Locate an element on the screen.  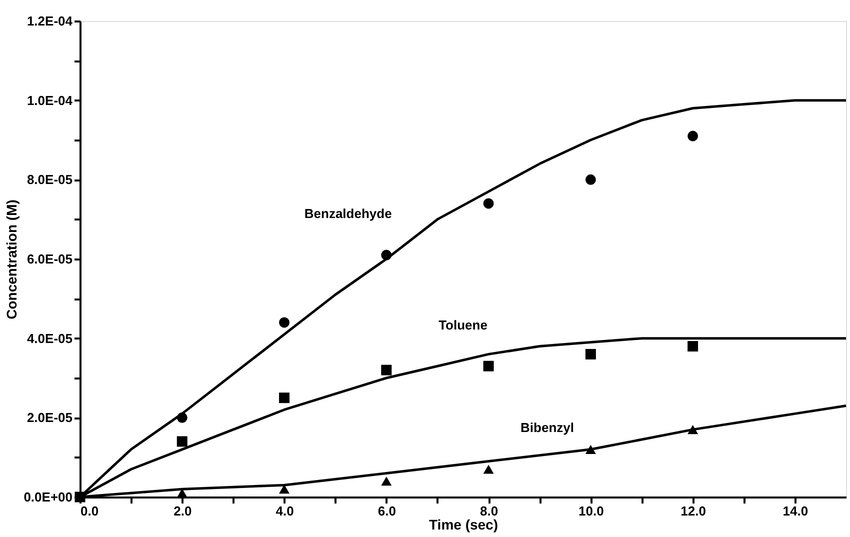
x-tick-label: 10.0 is located at coordinates (591, 511).